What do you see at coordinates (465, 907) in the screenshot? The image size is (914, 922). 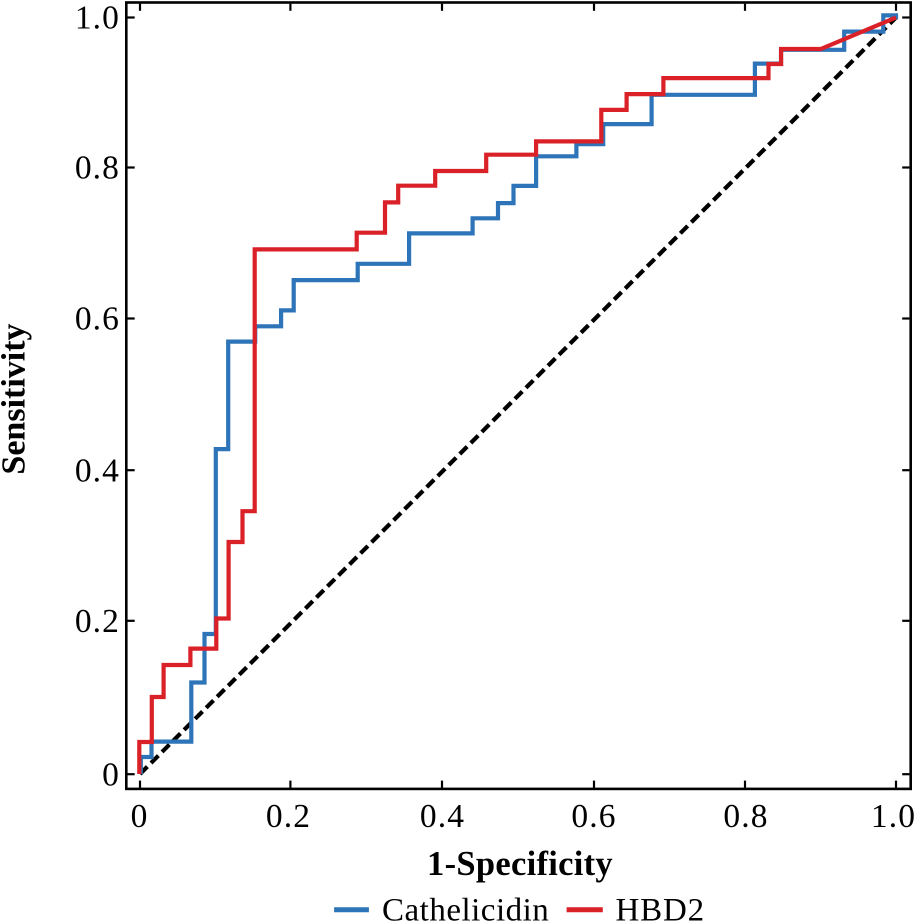 I see `svg-text: Cathelicidin` at bounding box center [465, 907].